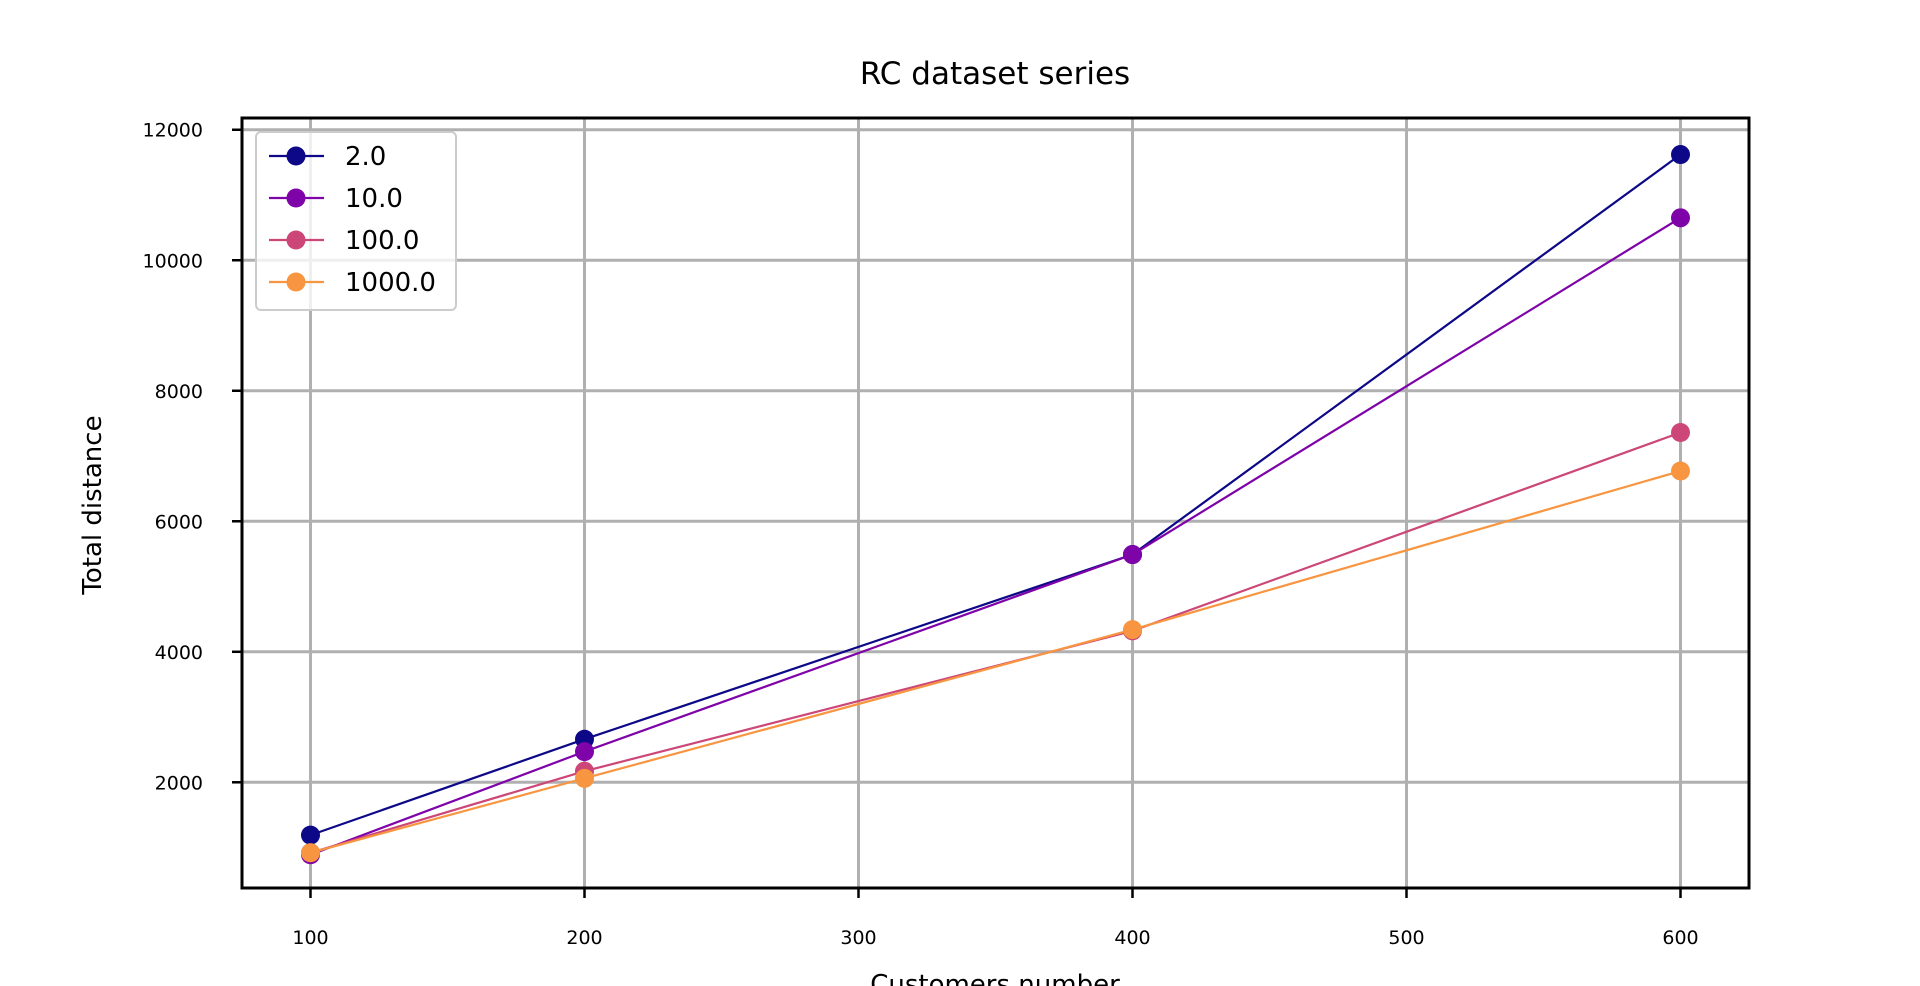  Describe the element at coordinates (858, 938) in the screenshot. I see `x-tick-label: 300` at that location.